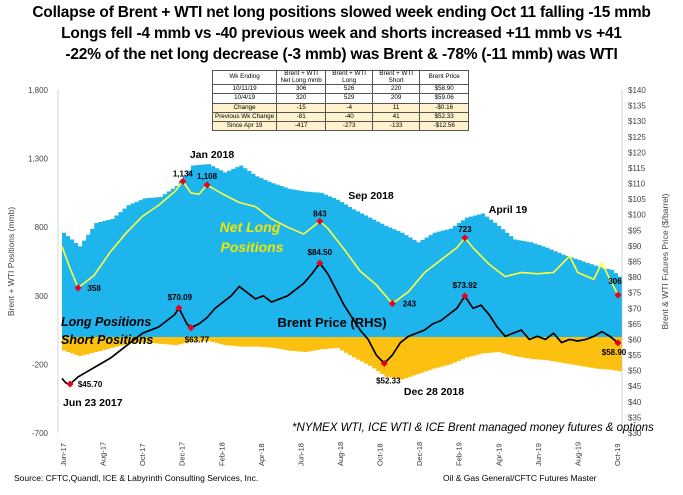 Image resolution: width=683 pixels, height=495 pixels. I want to click on x-tick-label: Jun-17, so click(63, 454).